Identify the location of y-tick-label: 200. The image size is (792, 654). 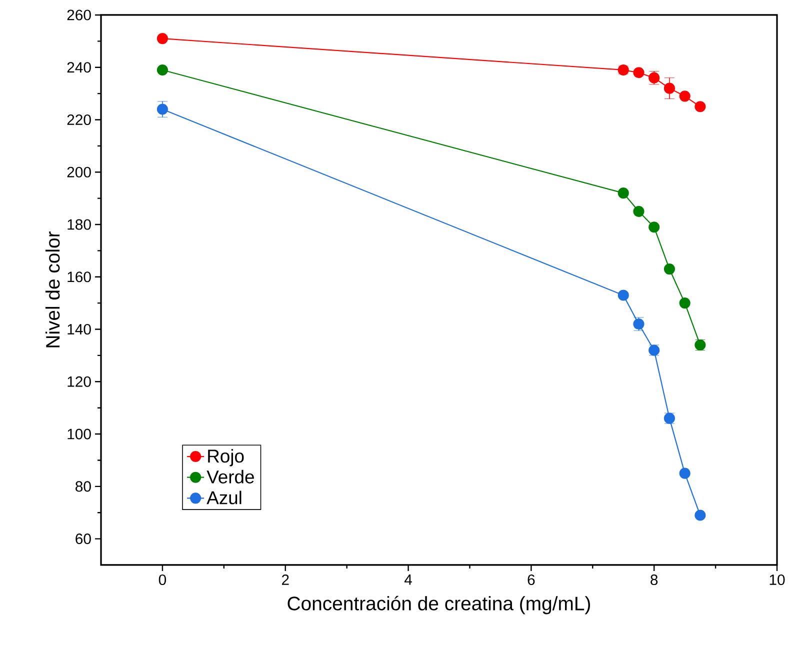
(79, 172).